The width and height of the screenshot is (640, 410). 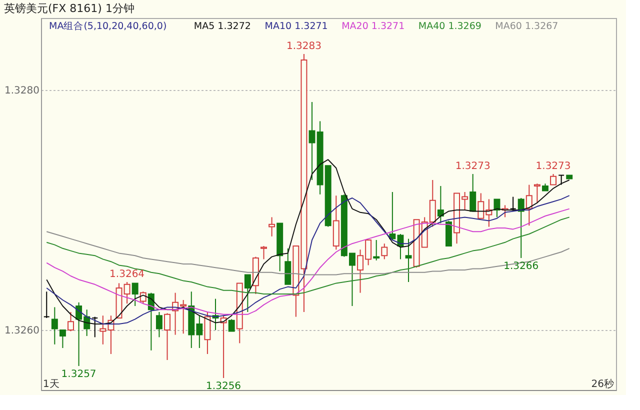 What do you see at coordinates (22, 331) in the screenshot?
I see `y-tick-label: 1.3260` at bounding box center [22, 331].